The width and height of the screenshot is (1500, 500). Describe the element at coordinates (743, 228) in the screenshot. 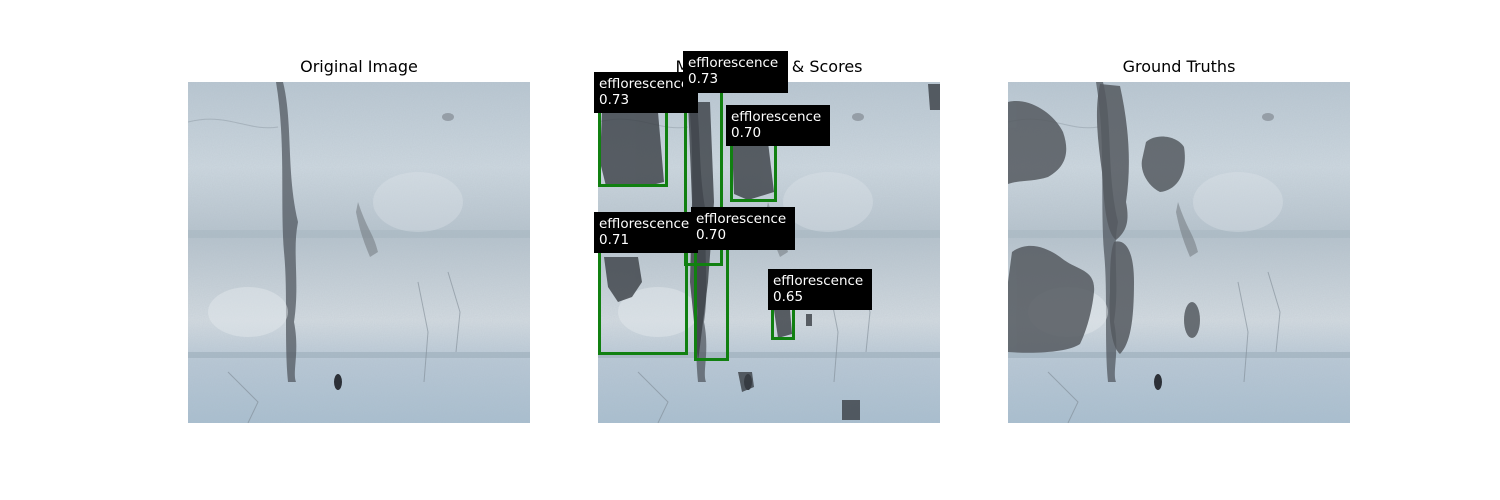

I see `detection-label-5: efflorescence 0.70` at that location.